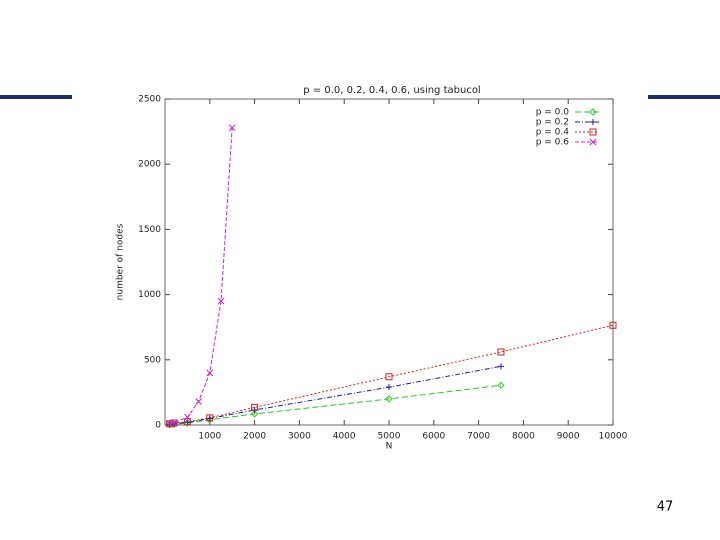  What do you see at coordinates (389, 437) in the screenshot?
I see `x-tick-label: 5000` at bounding box center [389, 437].